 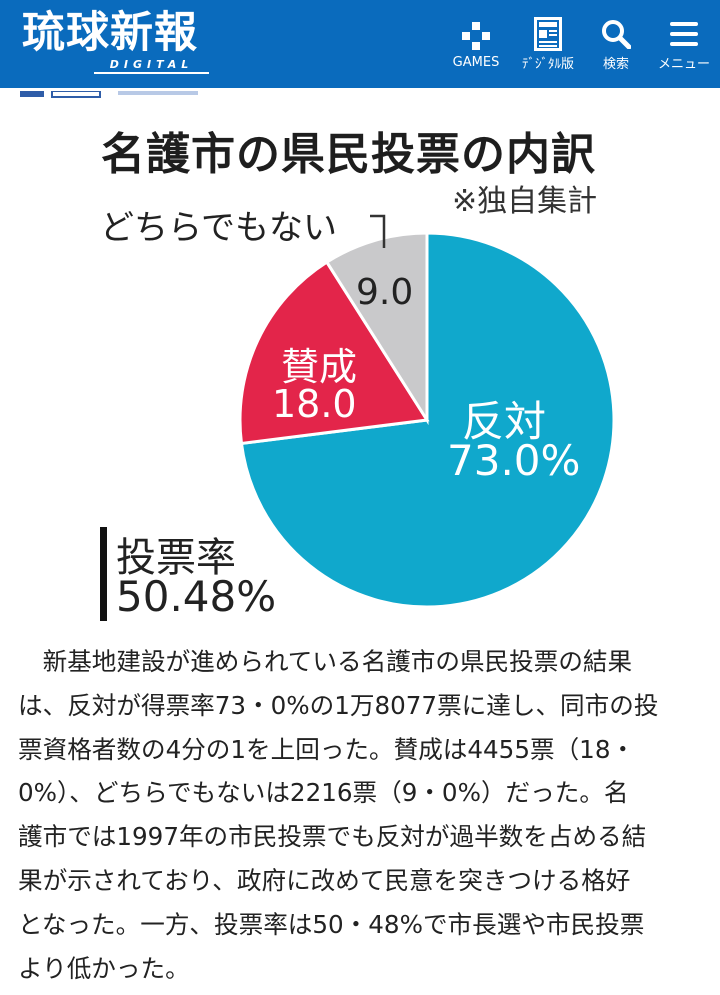 What do you see at coordinates (525, 201) in the screenshot?
I see `infographic-note: ※独自集計` at bounding box center [525, 201].